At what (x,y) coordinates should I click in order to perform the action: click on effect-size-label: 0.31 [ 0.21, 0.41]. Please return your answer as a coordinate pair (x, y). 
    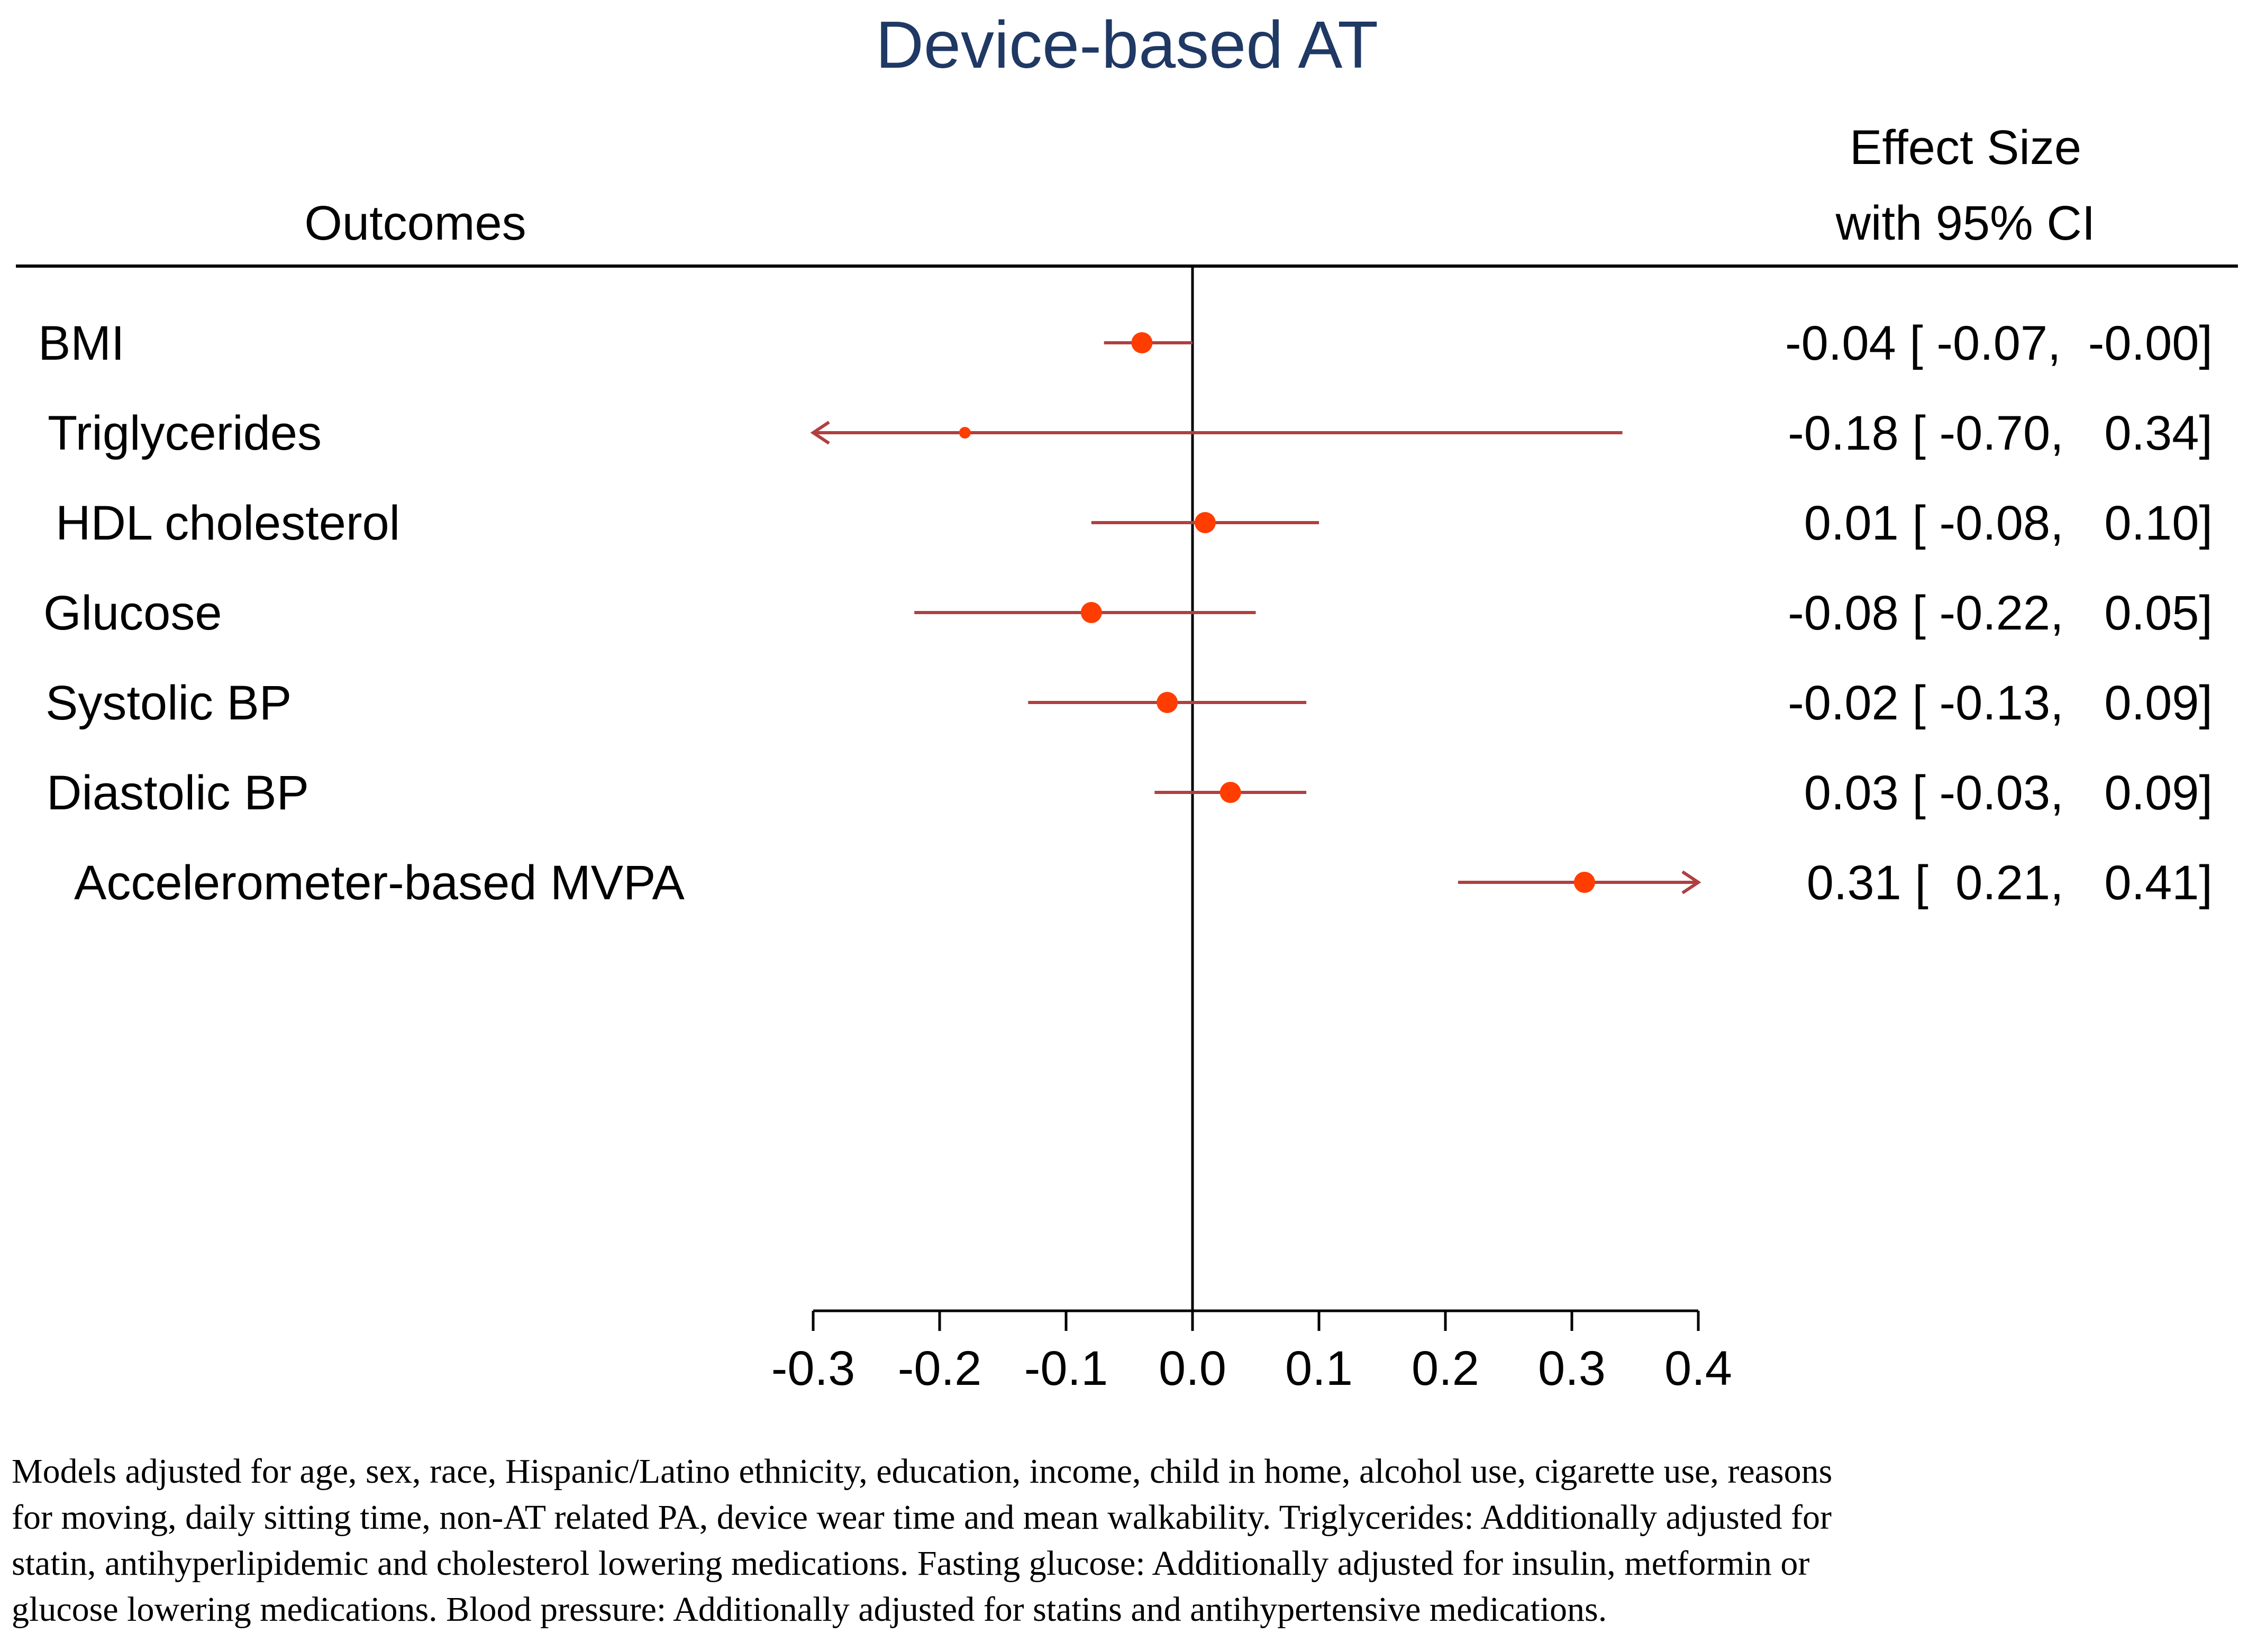
    Looking at the image, I should click on (2010, 883).